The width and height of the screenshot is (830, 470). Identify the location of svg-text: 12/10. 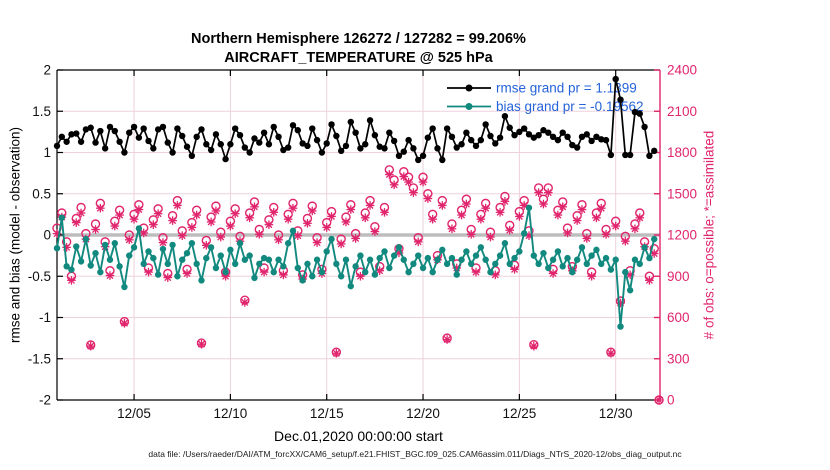
(230, 413).